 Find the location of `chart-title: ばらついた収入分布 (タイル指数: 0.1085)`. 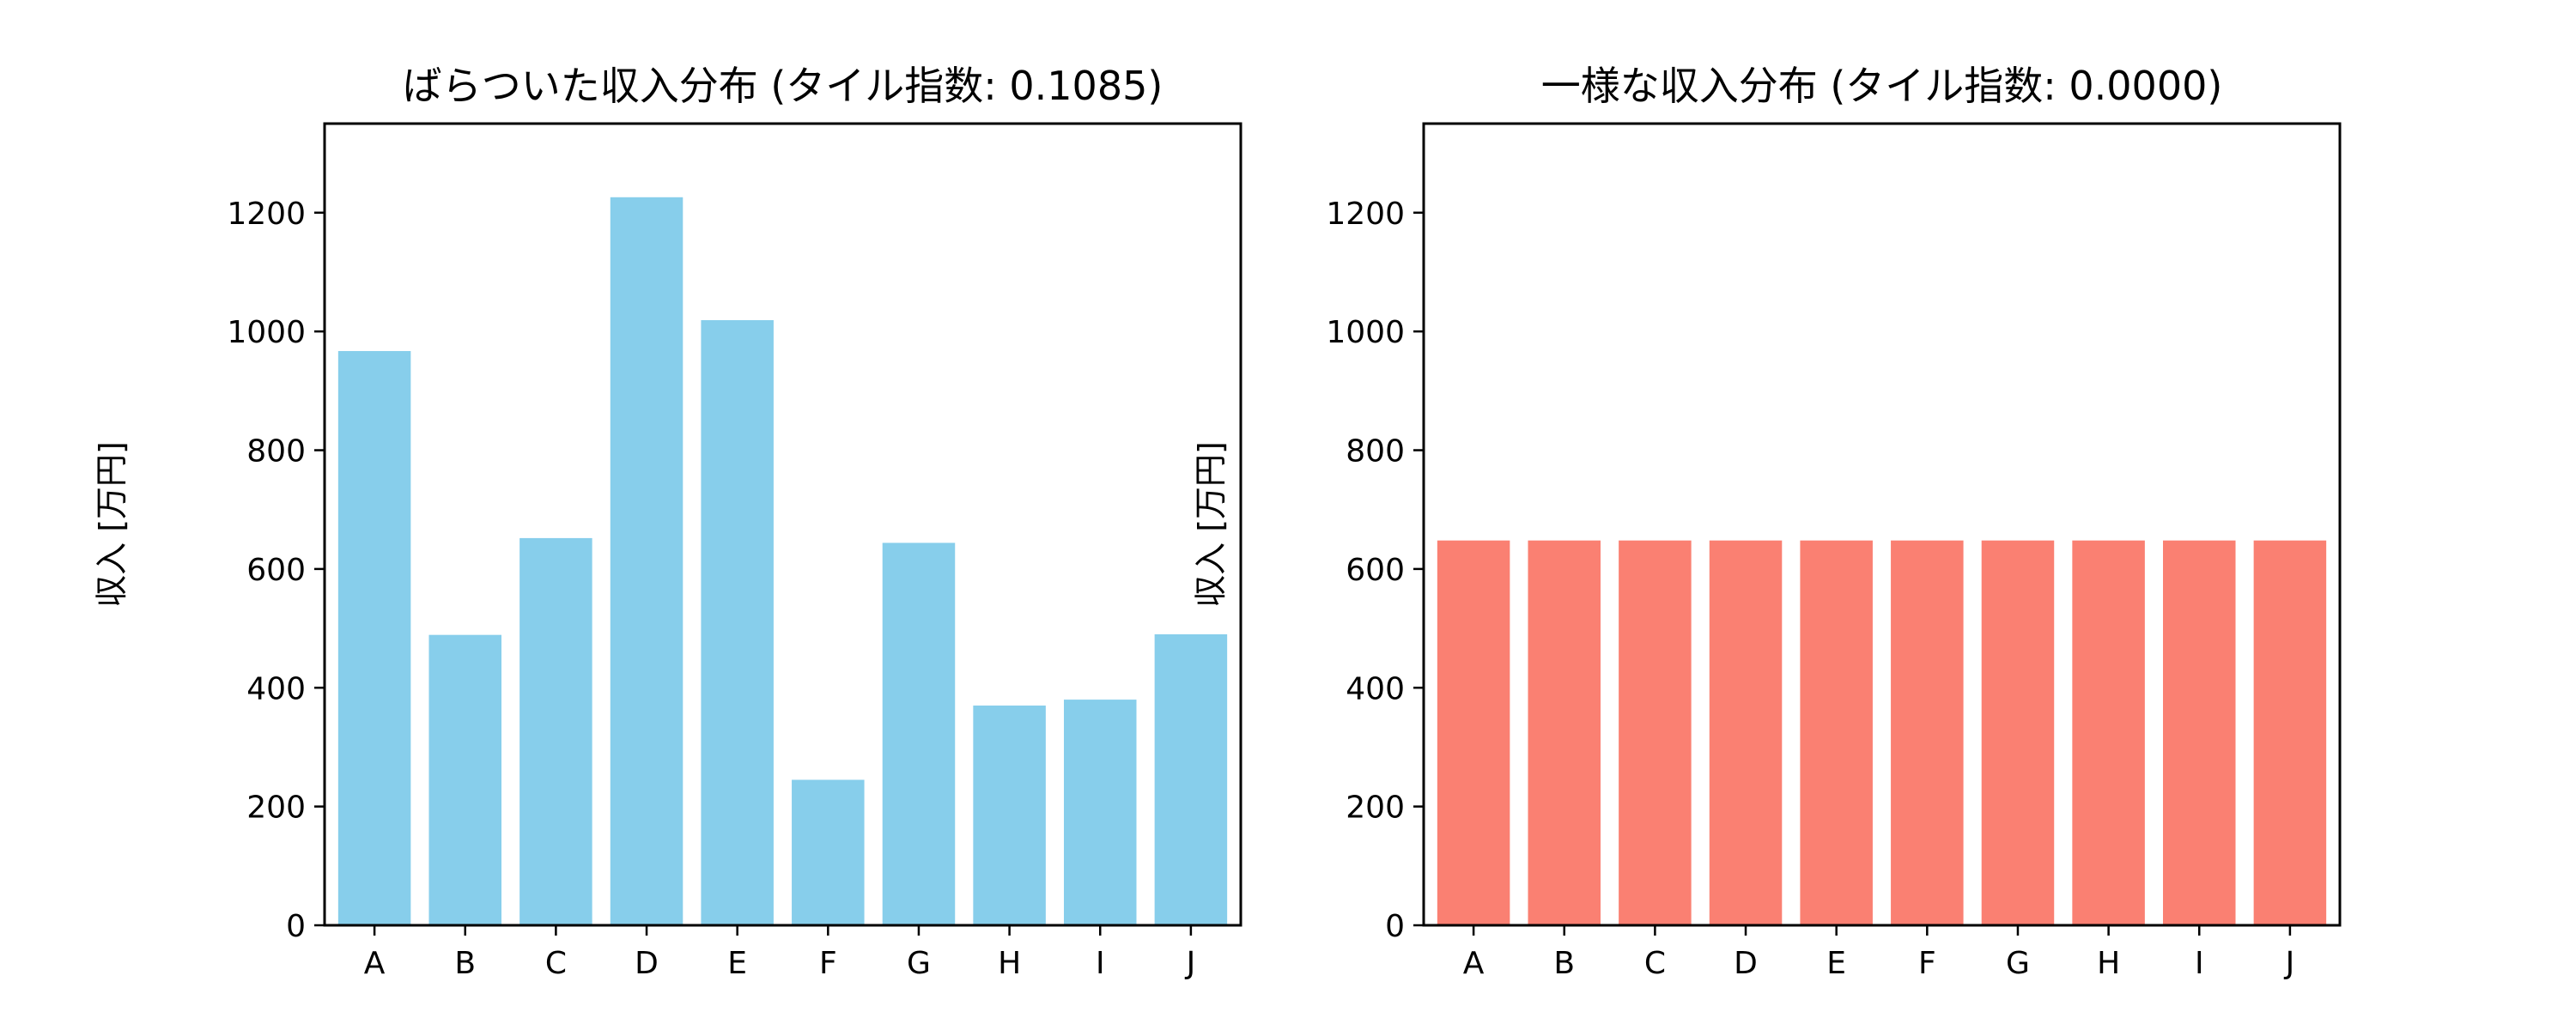

chart-title: ばらついた収入分布 (タイル指数: 0.1085) is located at coordinates (783, 86).